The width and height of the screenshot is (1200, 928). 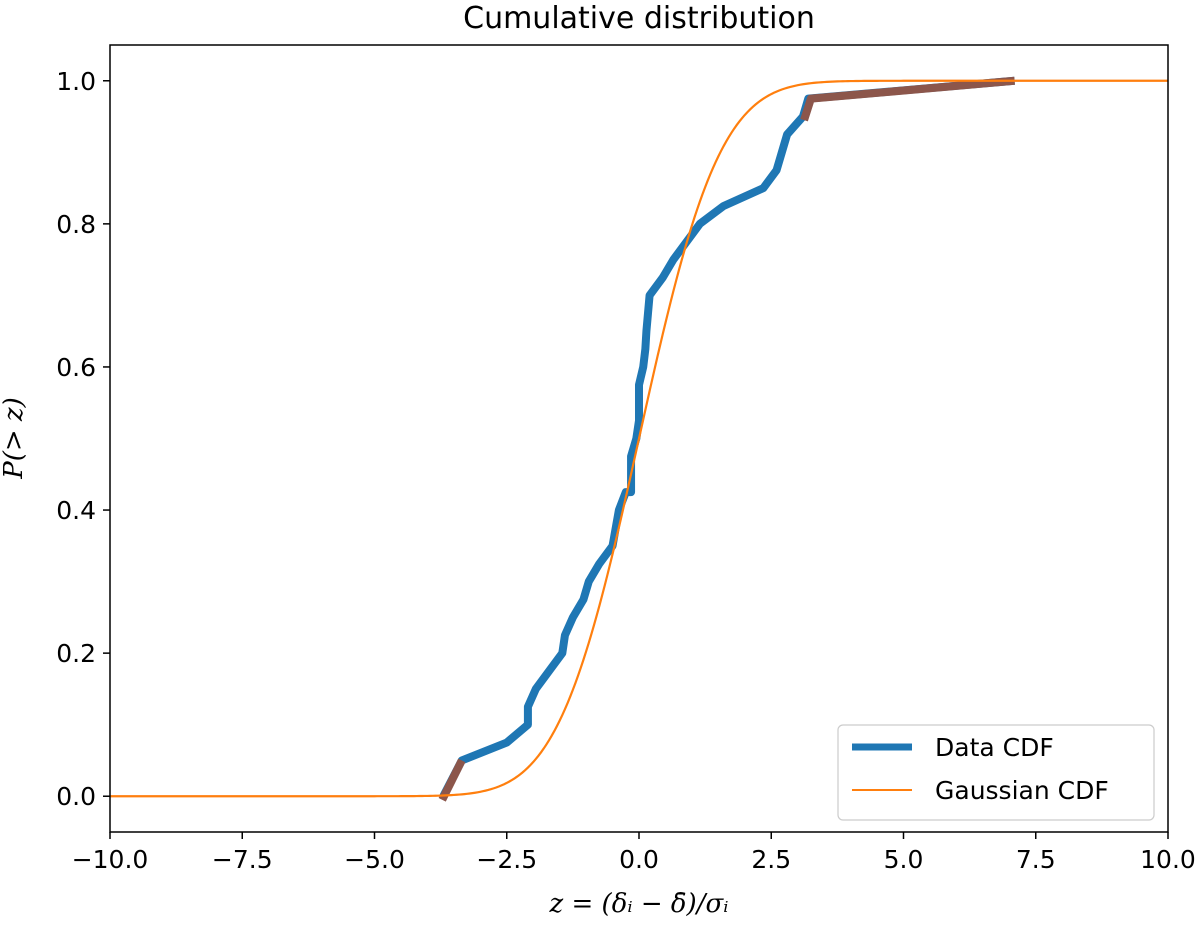 What do you see at coordinates (1036, 859) in the screenshot?
I see `x-tick-label: 7.5` at bounding box center [1036, 859].